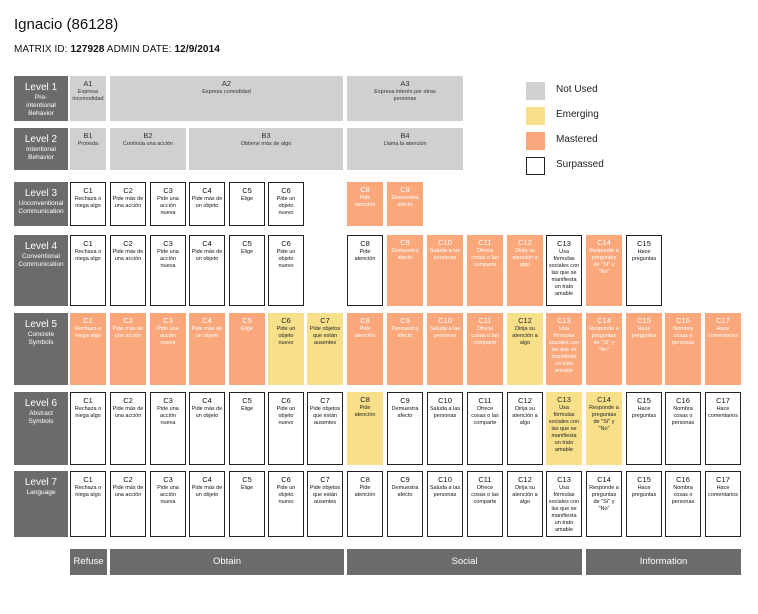  What do you see at coordinates (683, 479) in the screenshot?
I see `cell-code: C16` at bounding box center [683, 479].